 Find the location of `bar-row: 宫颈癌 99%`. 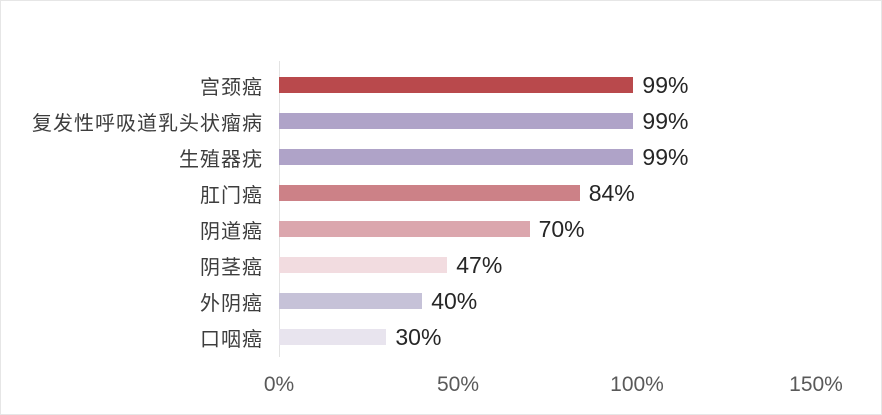

bar-row: 宫颈癌 99% is located at coordinates (441, 85).